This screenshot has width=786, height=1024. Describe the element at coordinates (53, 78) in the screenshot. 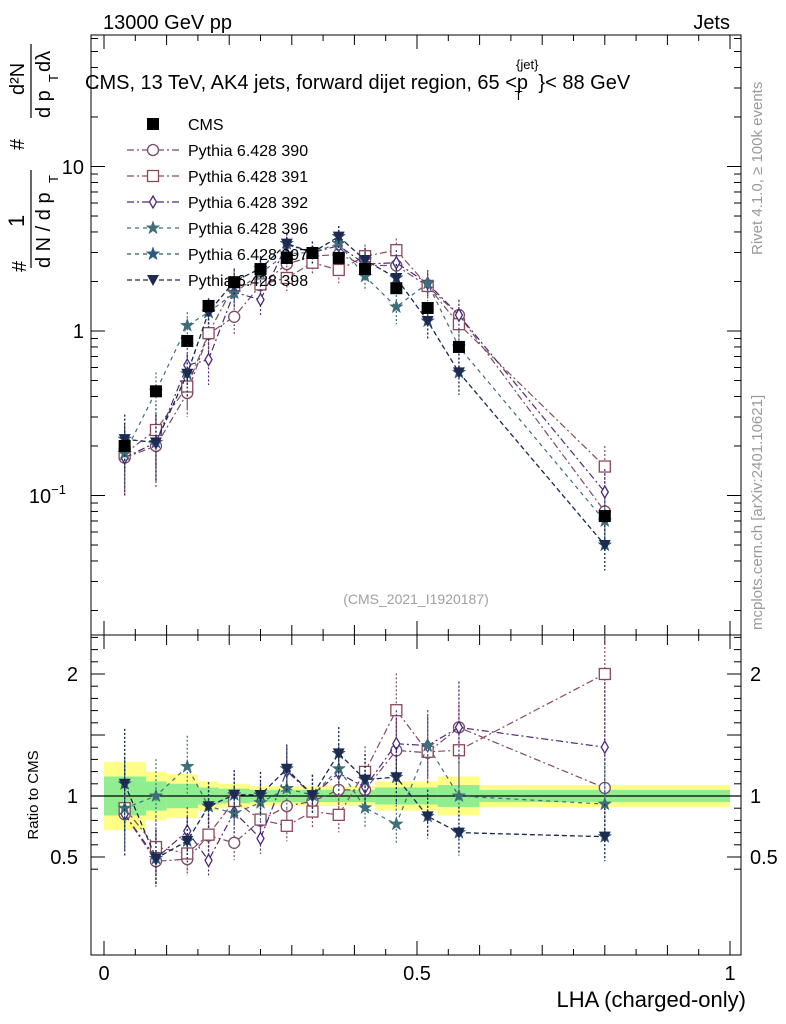

I see `svg-text: T` at that location.